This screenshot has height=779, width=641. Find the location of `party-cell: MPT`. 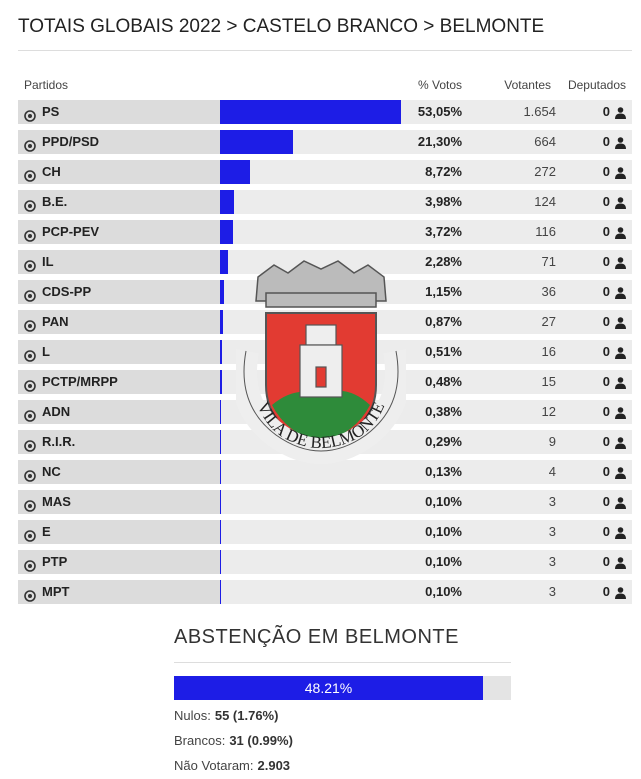

party-cell: MPT is located at coordinates (119, 592).